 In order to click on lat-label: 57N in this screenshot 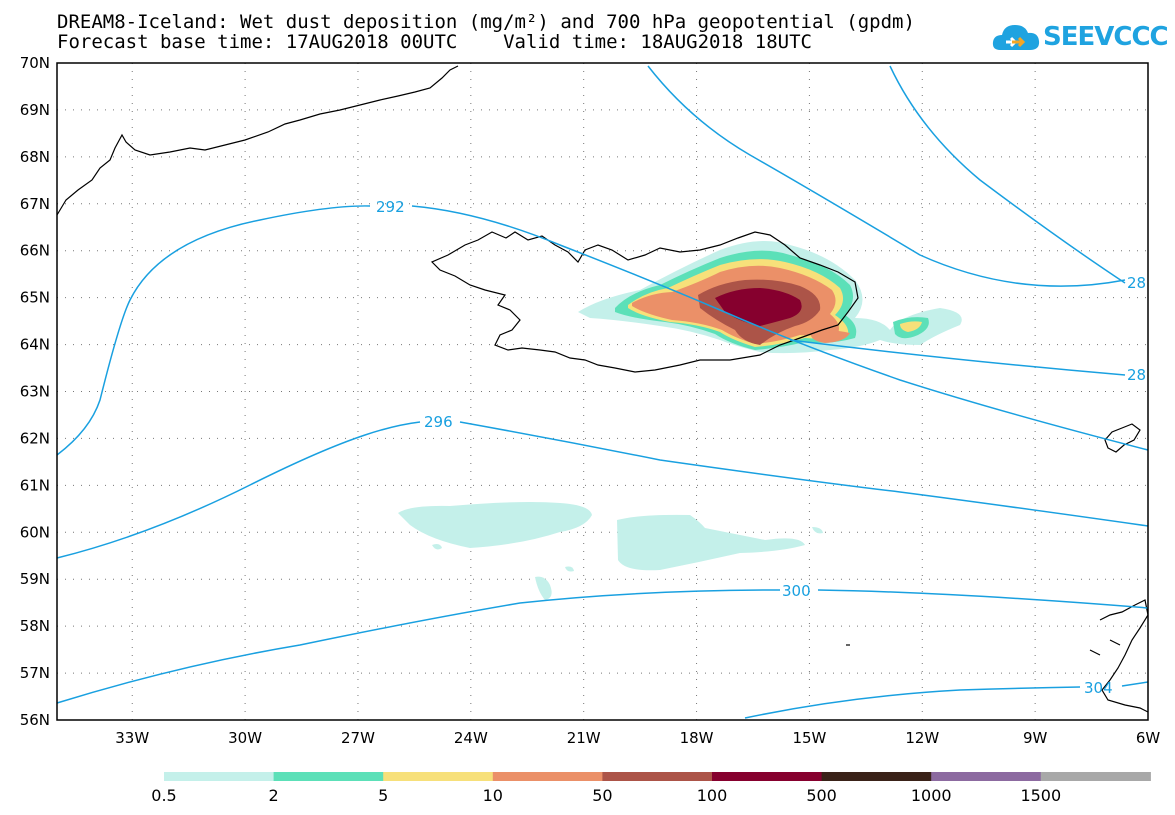, I will do `click(35, 673)`.